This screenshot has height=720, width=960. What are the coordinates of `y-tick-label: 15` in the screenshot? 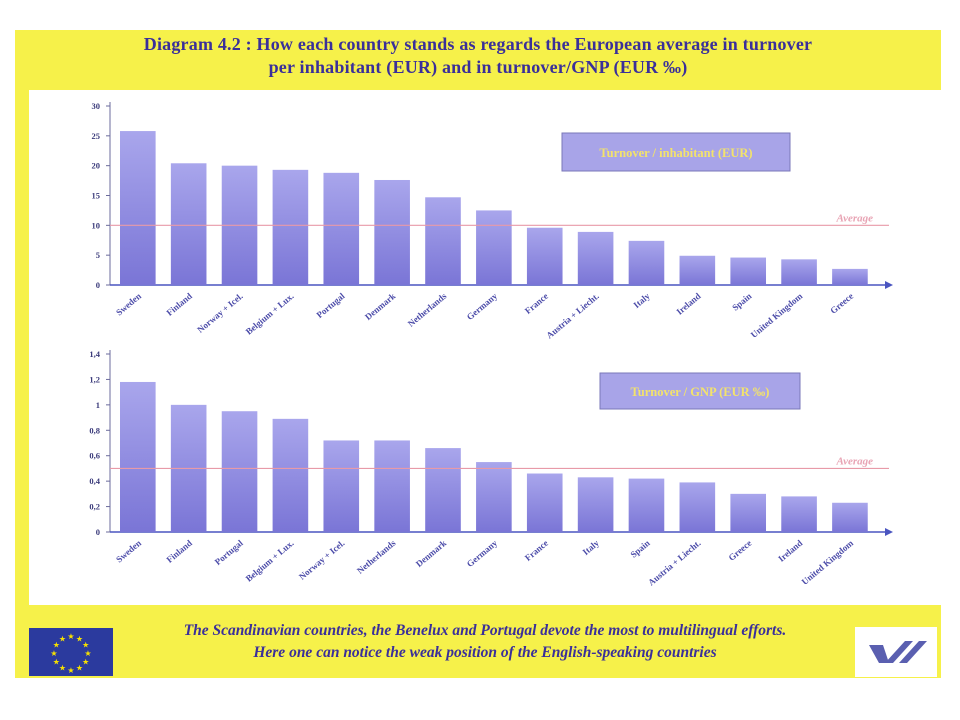 It's located at (96, 196).